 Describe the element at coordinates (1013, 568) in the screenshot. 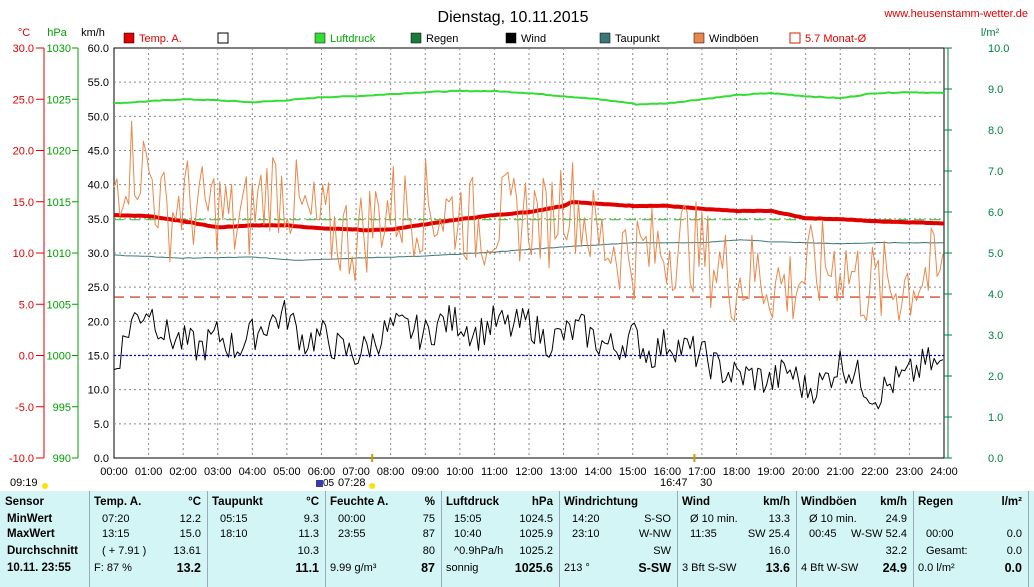

I see `cell-value: 0.0` at that location.